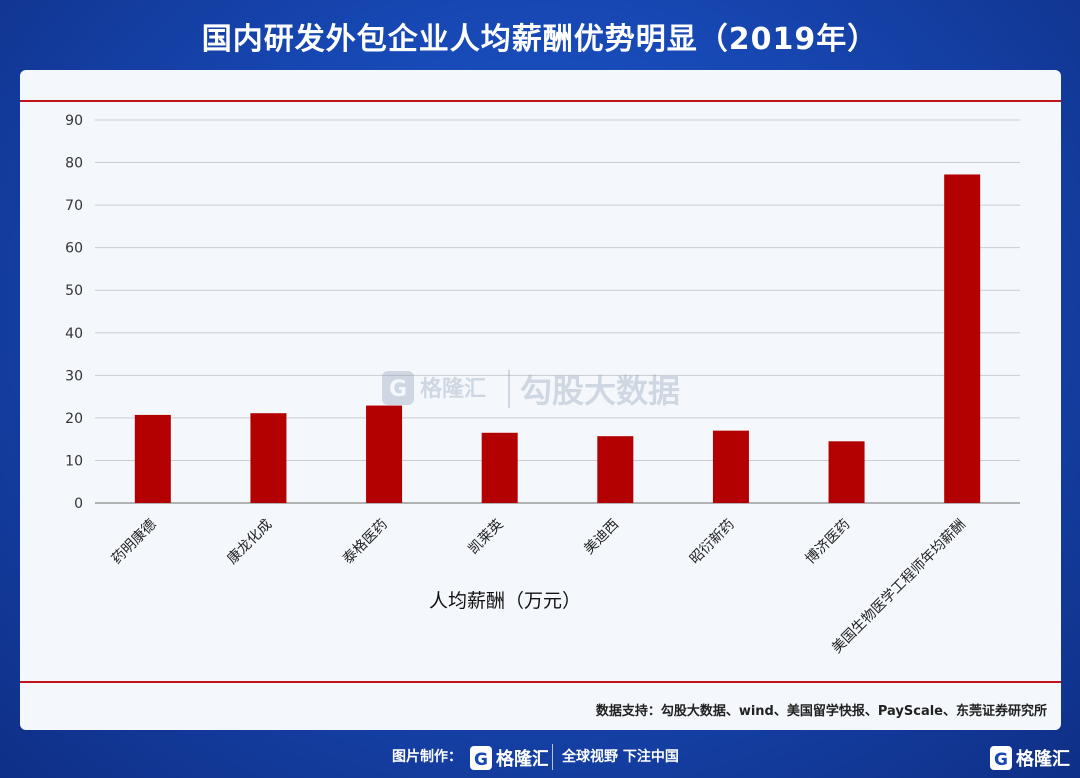  Describe the element at coordinates (74, 312) in the screenshot. I see `y-axis-ticks: 0 10 20 30 40 50 60 70 80 90` at that location.